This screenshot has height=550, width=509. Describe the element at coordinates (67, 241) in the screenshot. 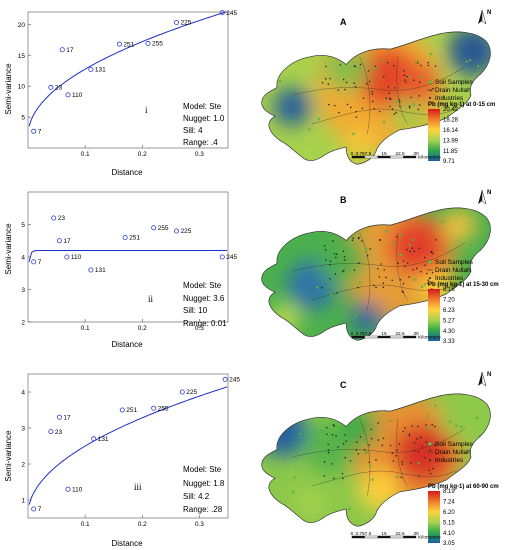

I see `point-label: 17` at that location.